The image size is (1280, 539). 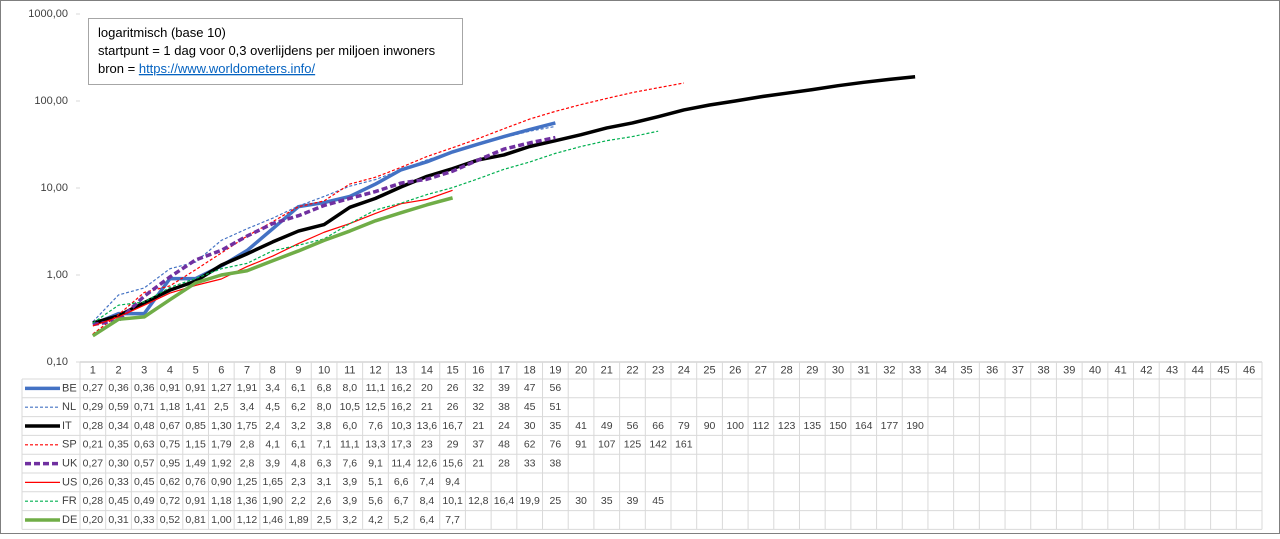 What do you see at coordinates (298, 482) in the screenshot?
I see `table-value: 2,3` at bounding box center [298, 482].